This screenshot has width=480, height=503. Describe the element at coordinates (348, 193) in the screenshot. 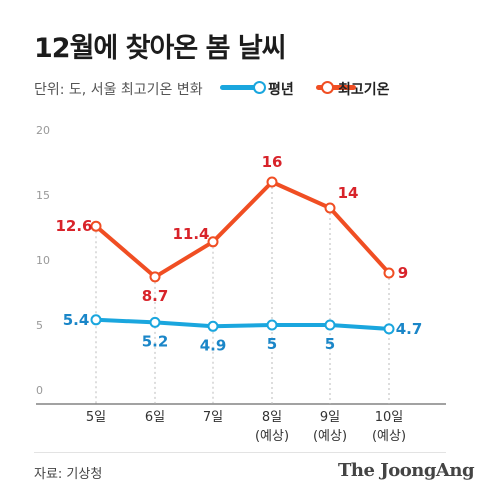

I see `data-label: 14` at that location.